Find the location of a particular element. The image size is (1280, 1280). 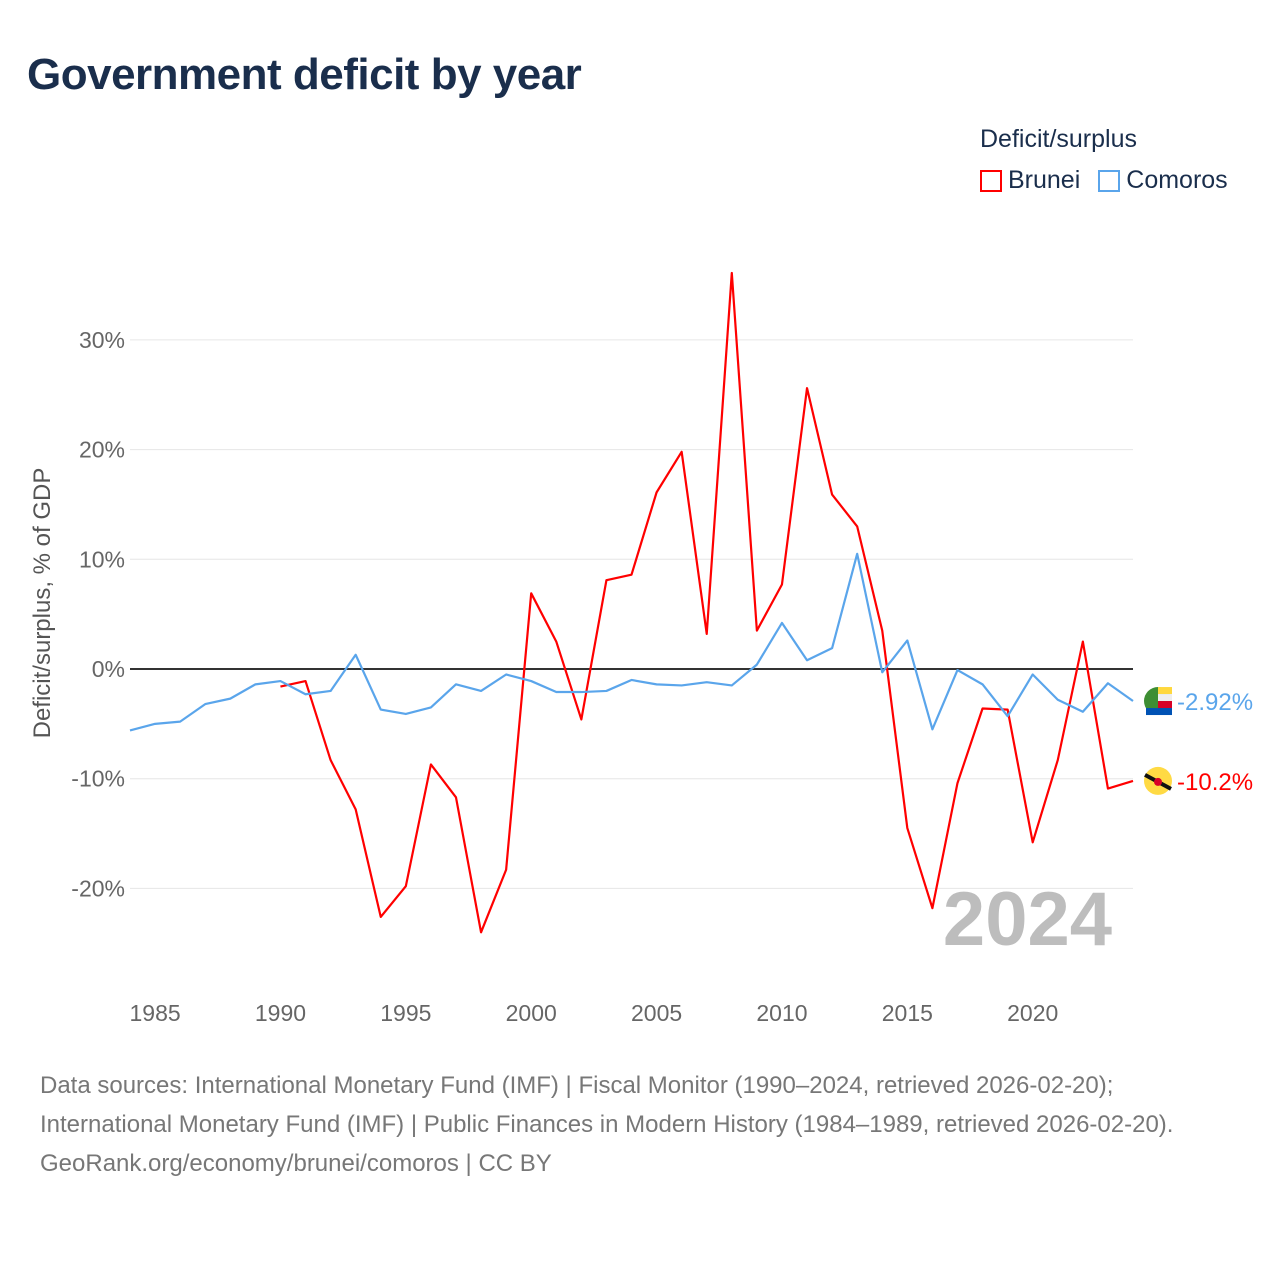

watermark-year: 2024 is located at coordinates (1027, 919).